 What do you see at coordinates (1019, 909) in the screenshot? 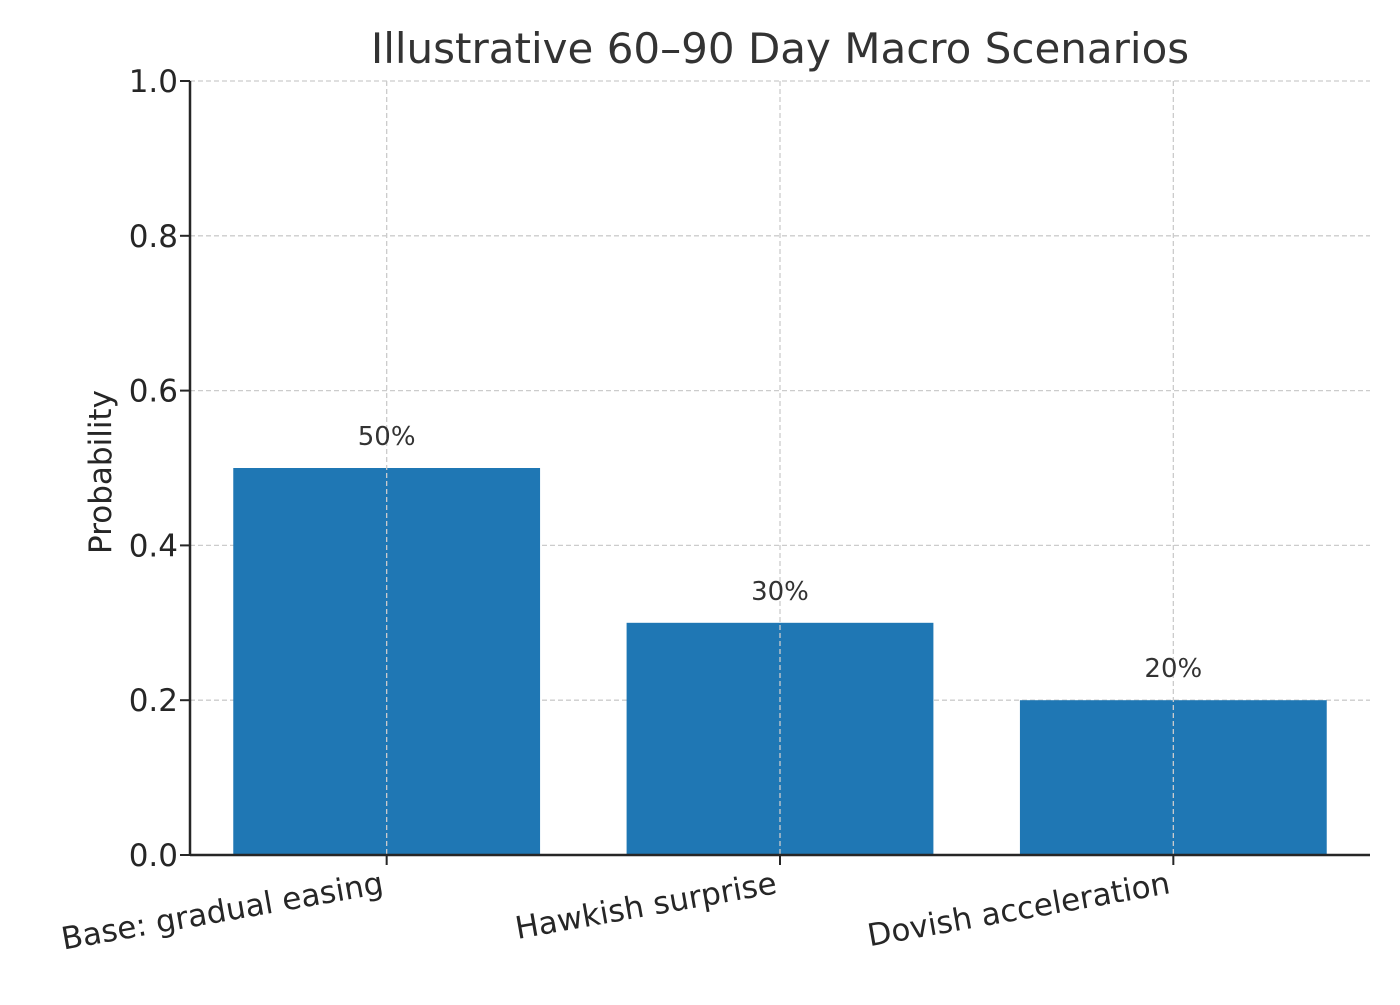
I see `x-tick-label: Dovish acceleration` at bounding box center [1019, 909].